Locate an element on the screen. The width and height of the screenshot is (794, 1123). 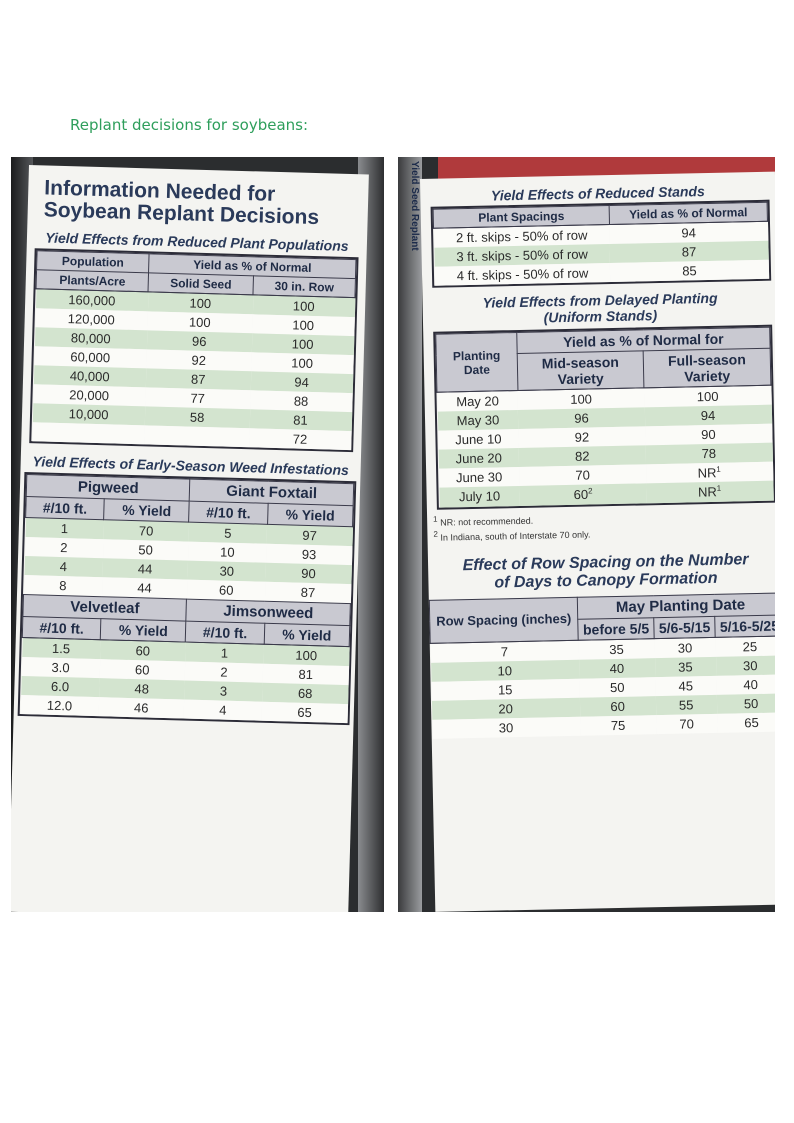
page-caption: Replant decisions for soybeans: is located at coordinates (189, 125).